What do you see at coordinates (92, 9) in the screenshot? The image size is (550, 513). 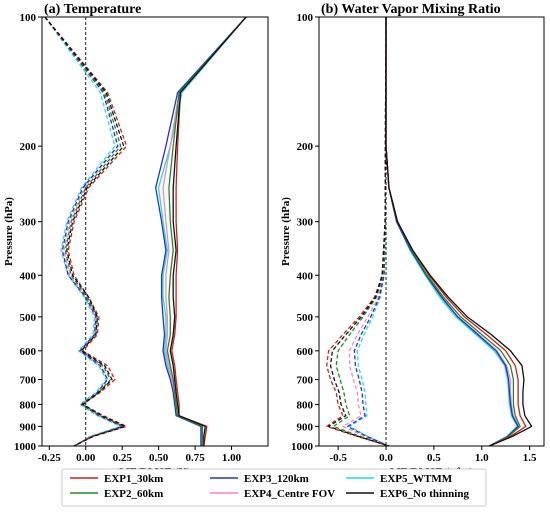 I see `panel-title: (a) Temperature` at bounding box center [92, 9].